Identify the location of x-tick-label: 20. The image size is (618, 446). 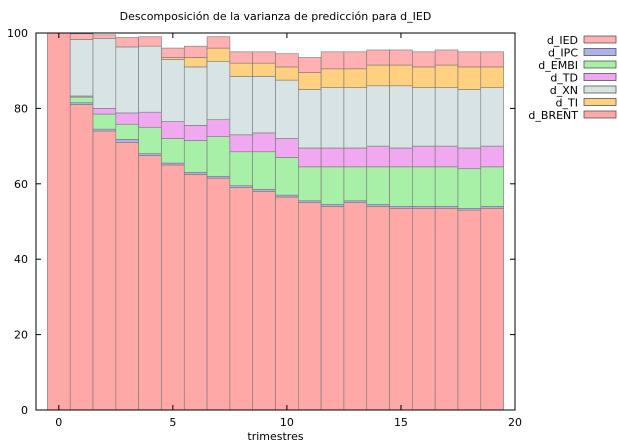
(515, 422).